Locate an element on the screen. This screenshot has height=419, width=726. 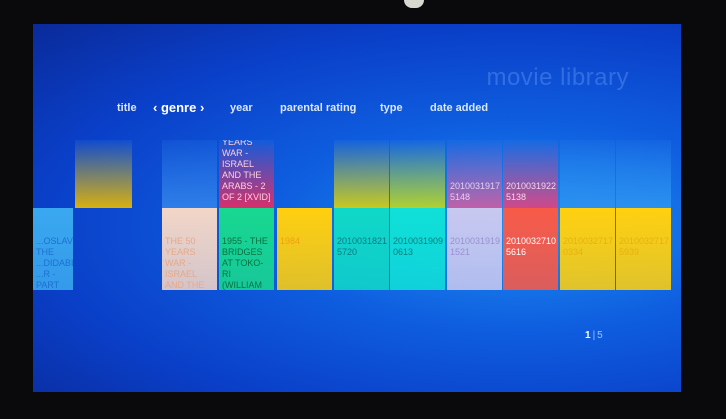
pager-total: 5 is located at coordinates (600, 335).